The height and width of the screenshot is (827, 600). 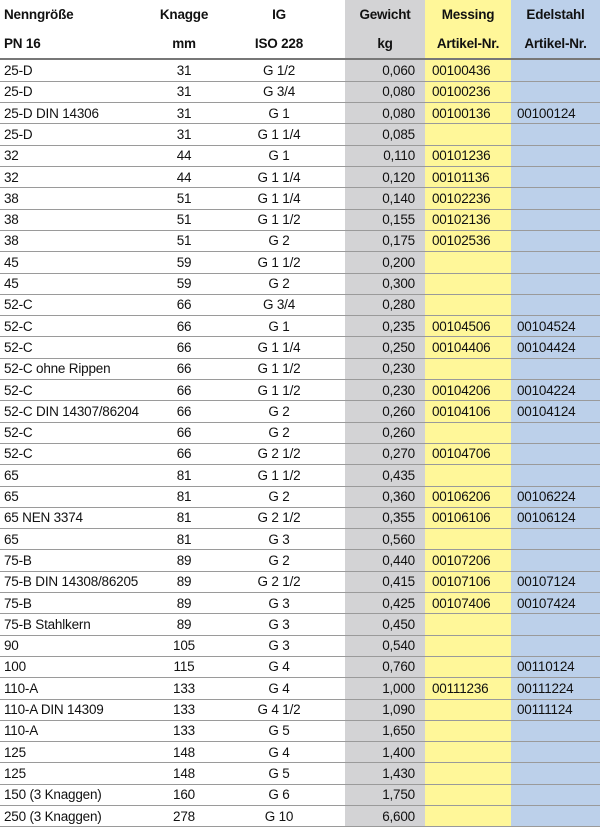 I want to click on table-cell: 1,750, so click(x=398, y=795).